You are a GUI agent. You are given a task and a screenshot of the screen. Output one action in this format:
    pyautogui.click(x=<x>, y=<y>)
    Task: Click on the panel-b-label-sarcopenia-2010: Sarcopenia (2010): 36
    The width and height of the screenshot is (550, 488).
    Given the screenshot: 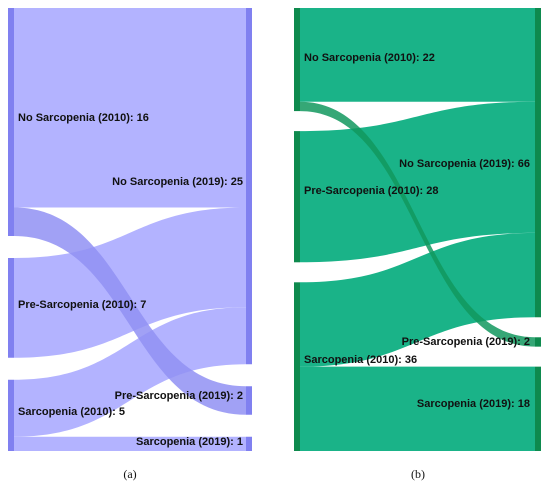 What is the action you would take?
    pyautogui.click(x=360, y=360)
    